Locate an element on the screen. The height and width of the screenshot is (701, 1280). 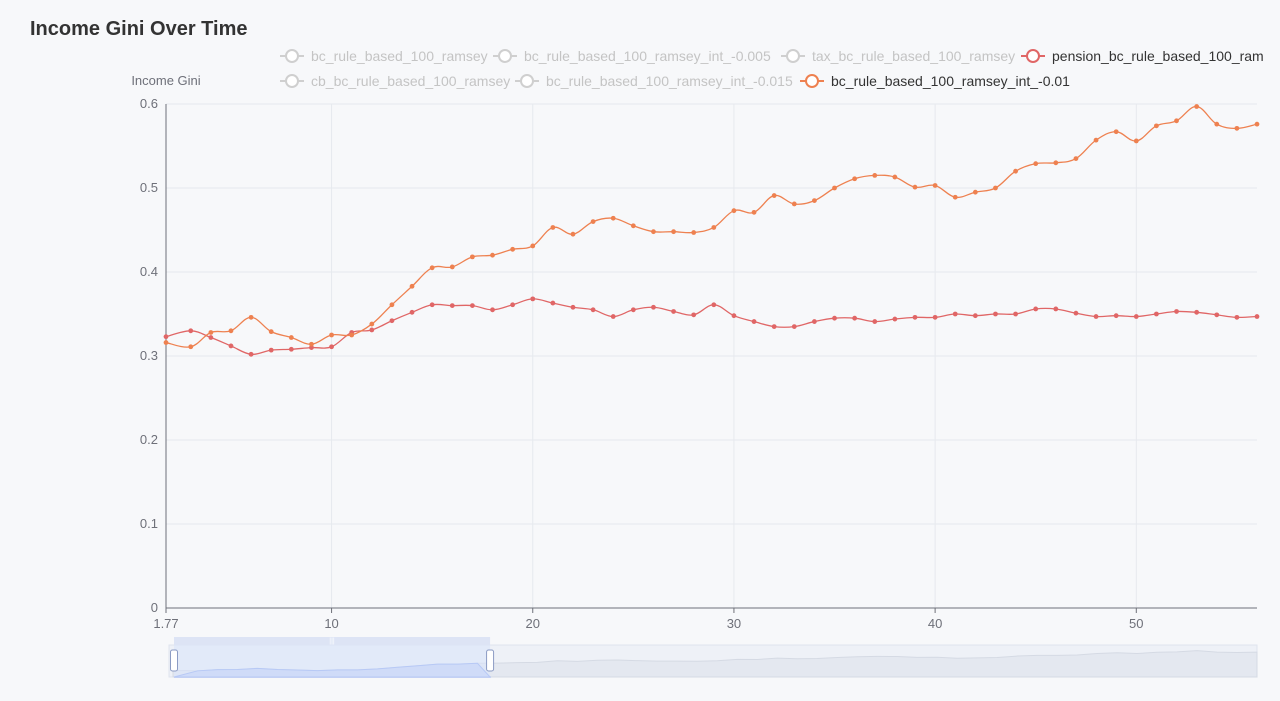
legend-item: bc_rule_based_100_ramsey_int_-0.015 is located at coordinates (654, 81).